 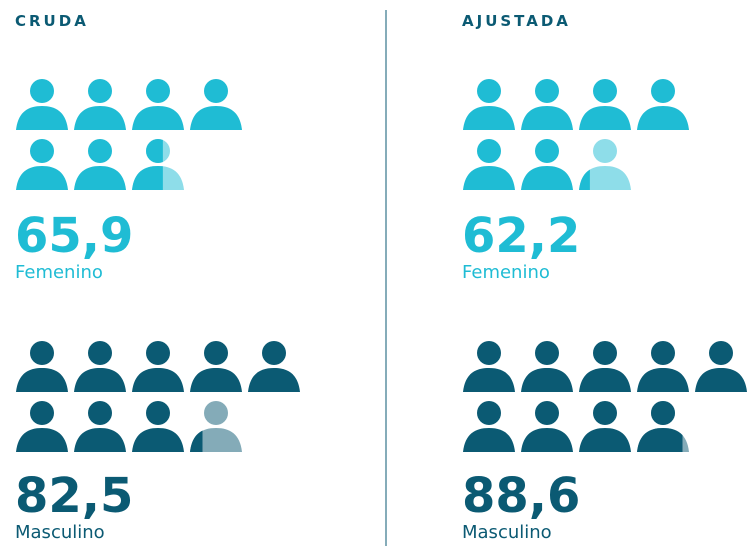 What do you see at coordinates (74, 236) in the screenshot?
I see `value-label: 65,9` at bounding box center [74, 236].